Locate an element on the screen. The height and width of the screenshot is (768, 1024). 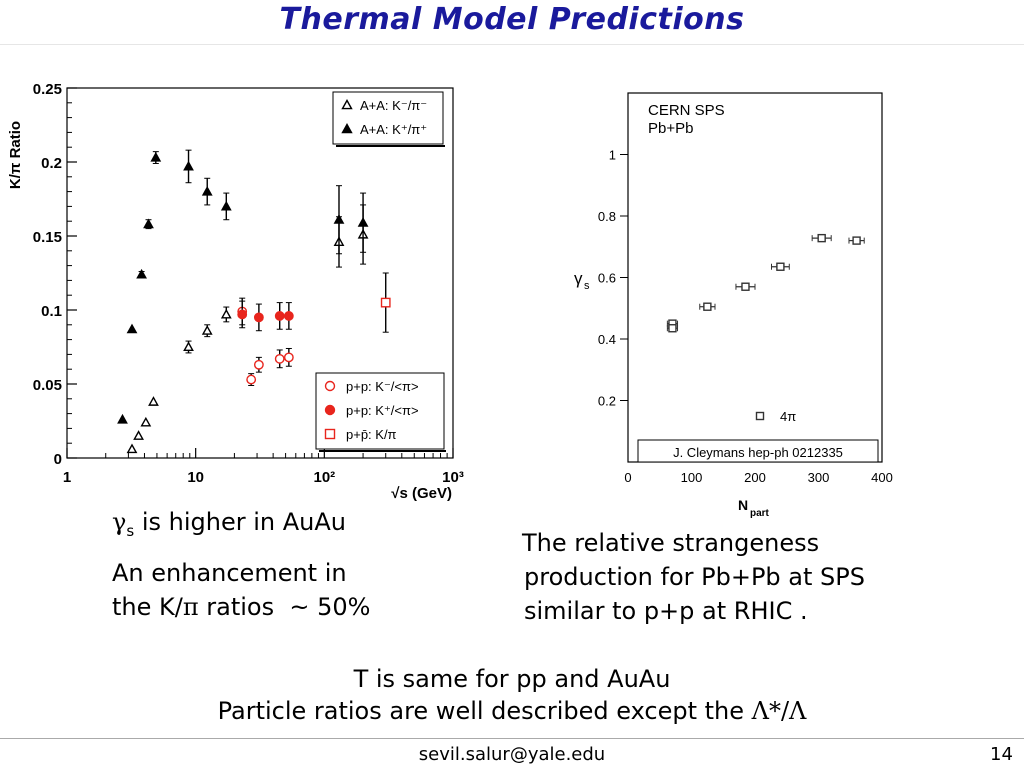
caption-strangeness-line2: production for Pb+Pb at SPS is located at coordinates (694, 577).